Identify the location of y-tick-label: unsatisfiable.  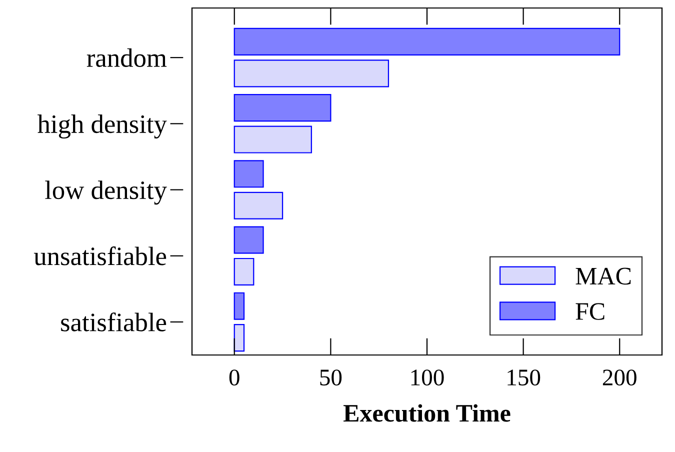
(100, 256).